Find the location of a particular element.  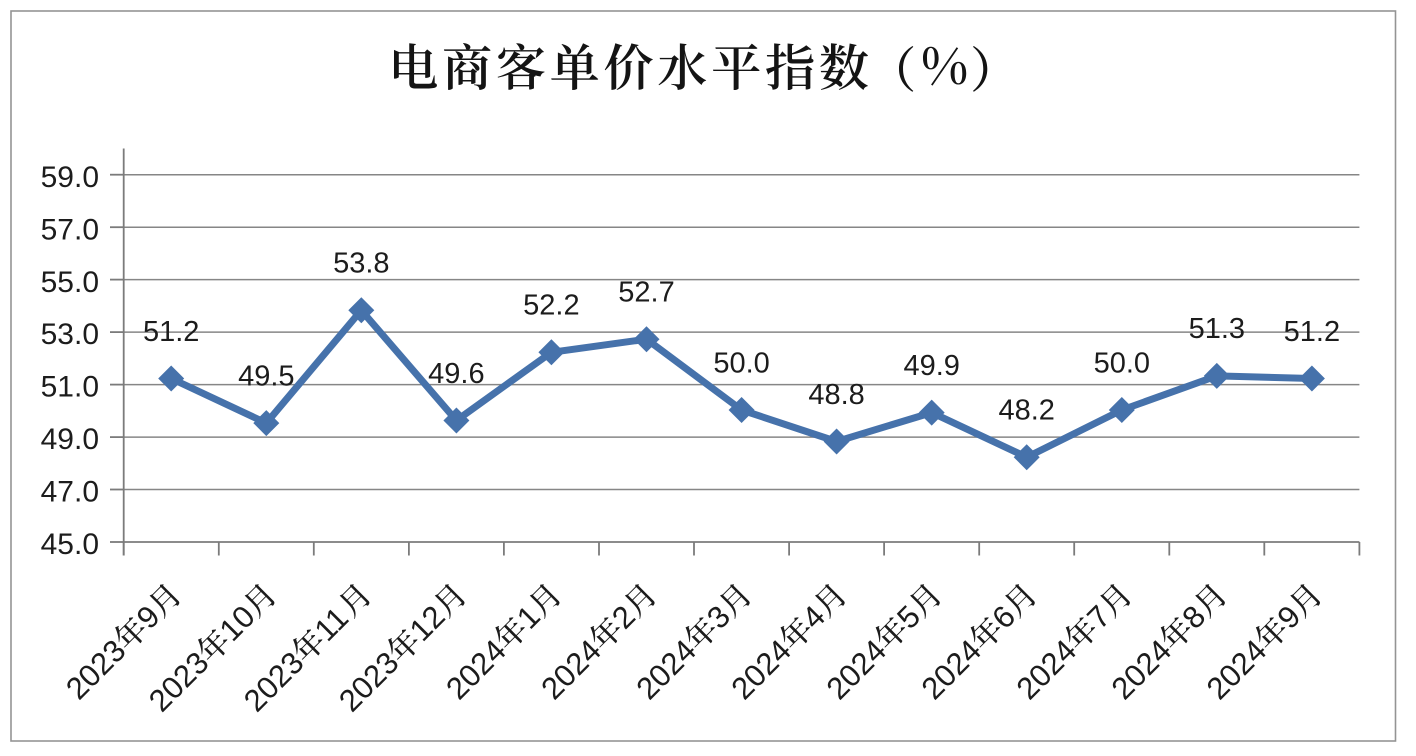

svg-text: 57.0 is located at coordinates (70, 229).